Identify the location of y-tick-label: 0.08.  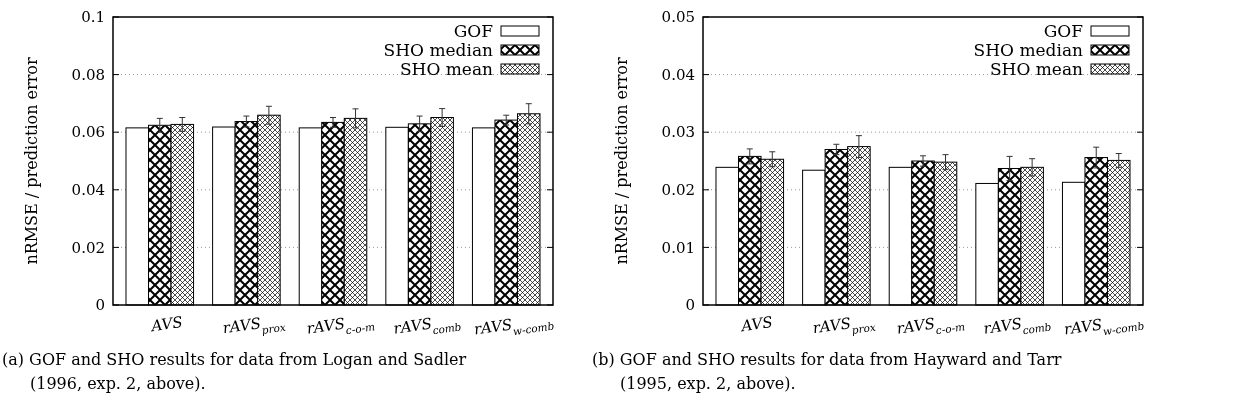
(88, 74).